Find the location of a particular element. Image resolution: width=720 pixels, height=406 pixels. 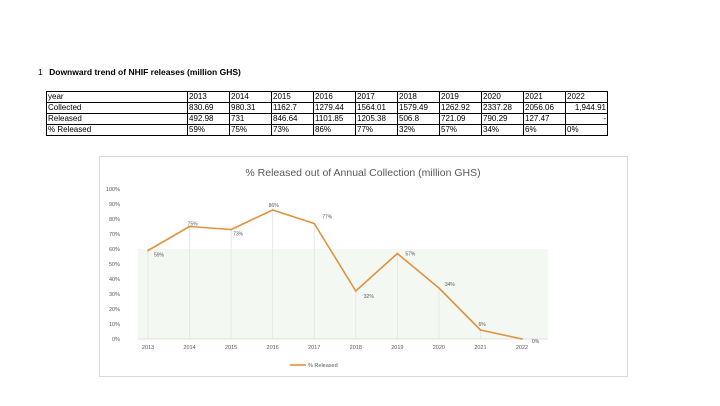

y-tick-label: 100% is located at coordinates (113, 190).